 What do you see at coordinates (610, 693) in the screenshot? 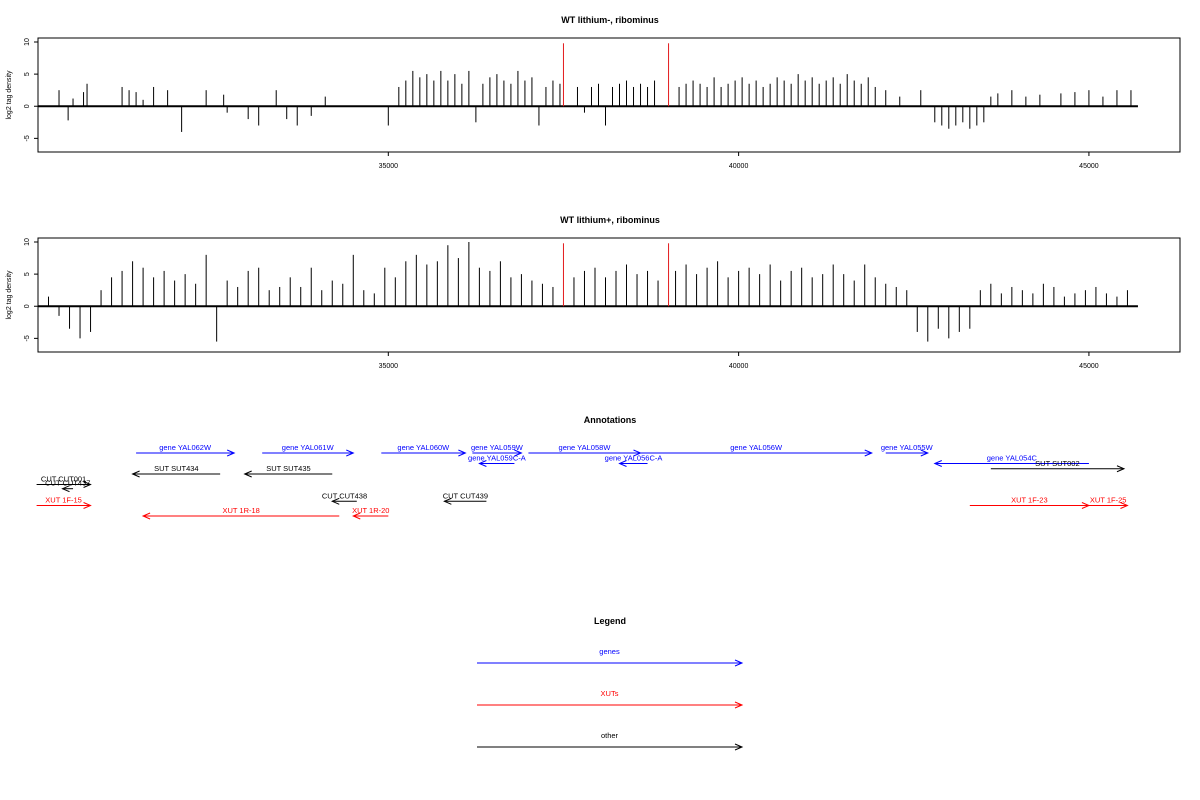
I see `legend-label: XUTs` at bounding box center [610, 693].